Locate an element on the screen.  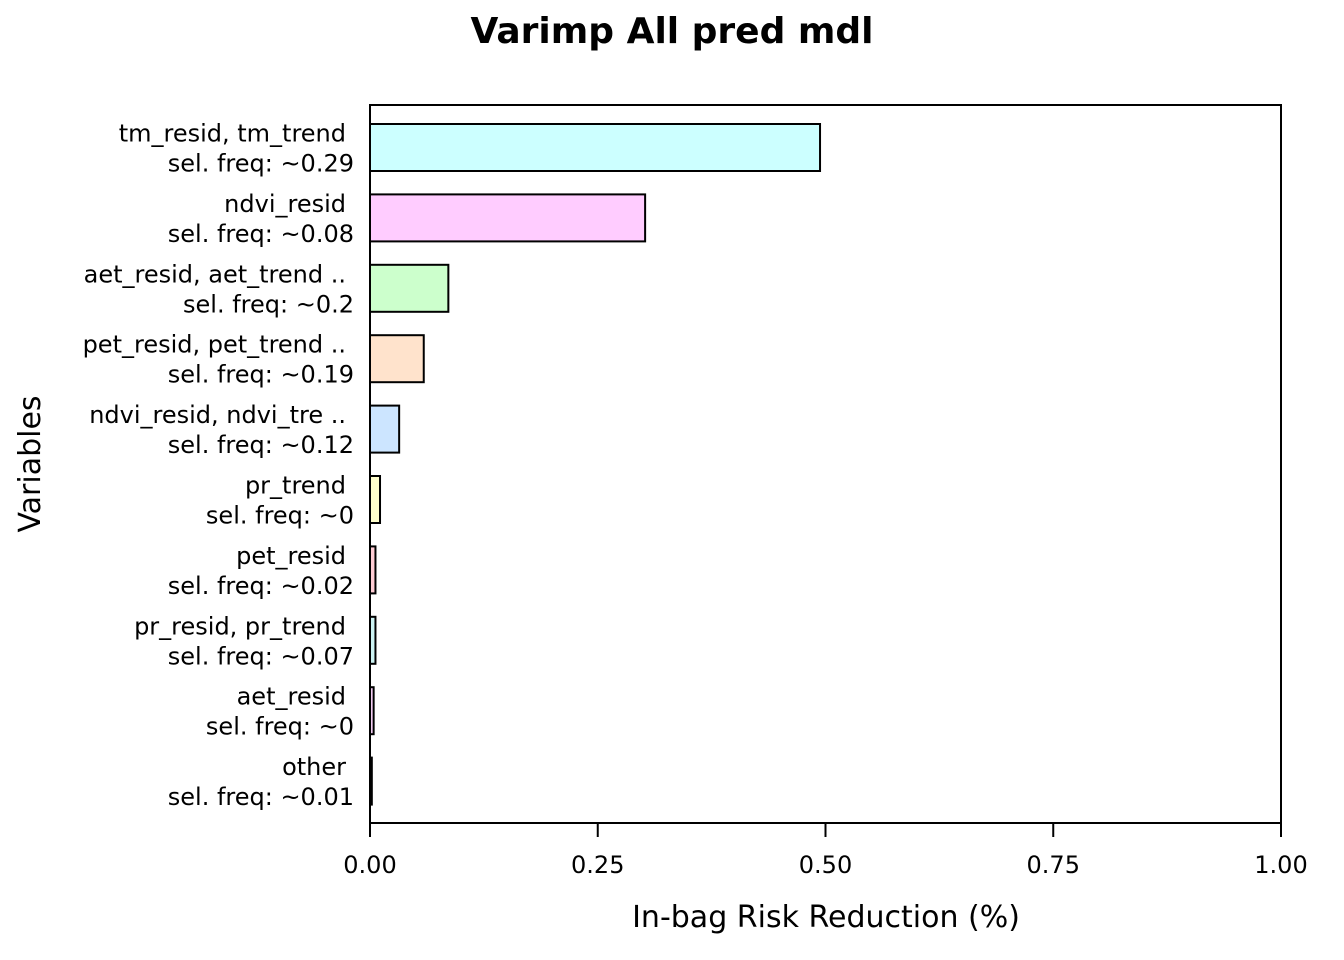
x-axis-title: In-bag Risk Reduction (%) is located at coordinates (826, 917).